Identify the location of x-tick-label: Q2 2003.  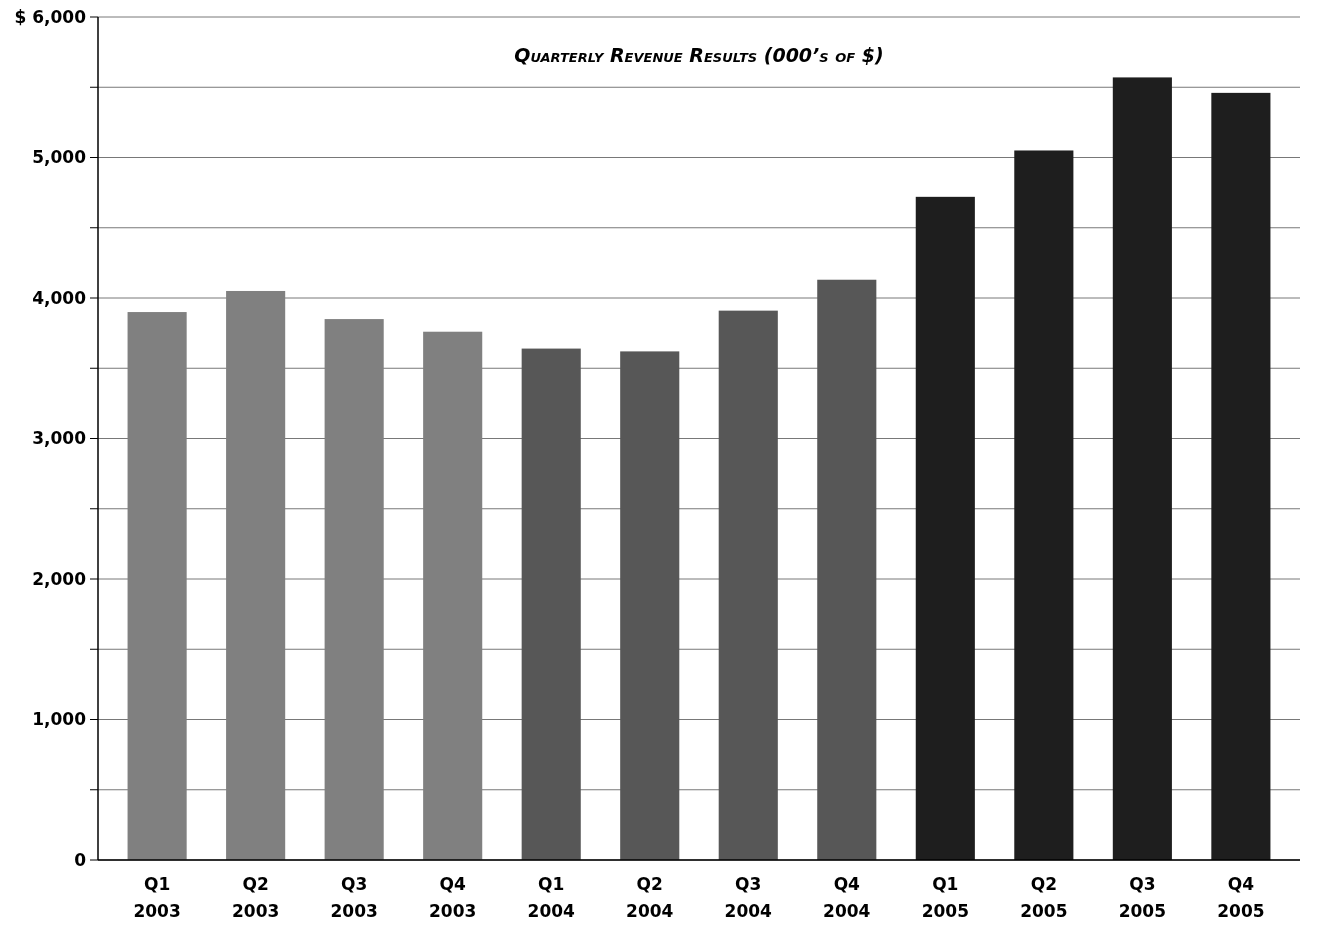
(255, 897).